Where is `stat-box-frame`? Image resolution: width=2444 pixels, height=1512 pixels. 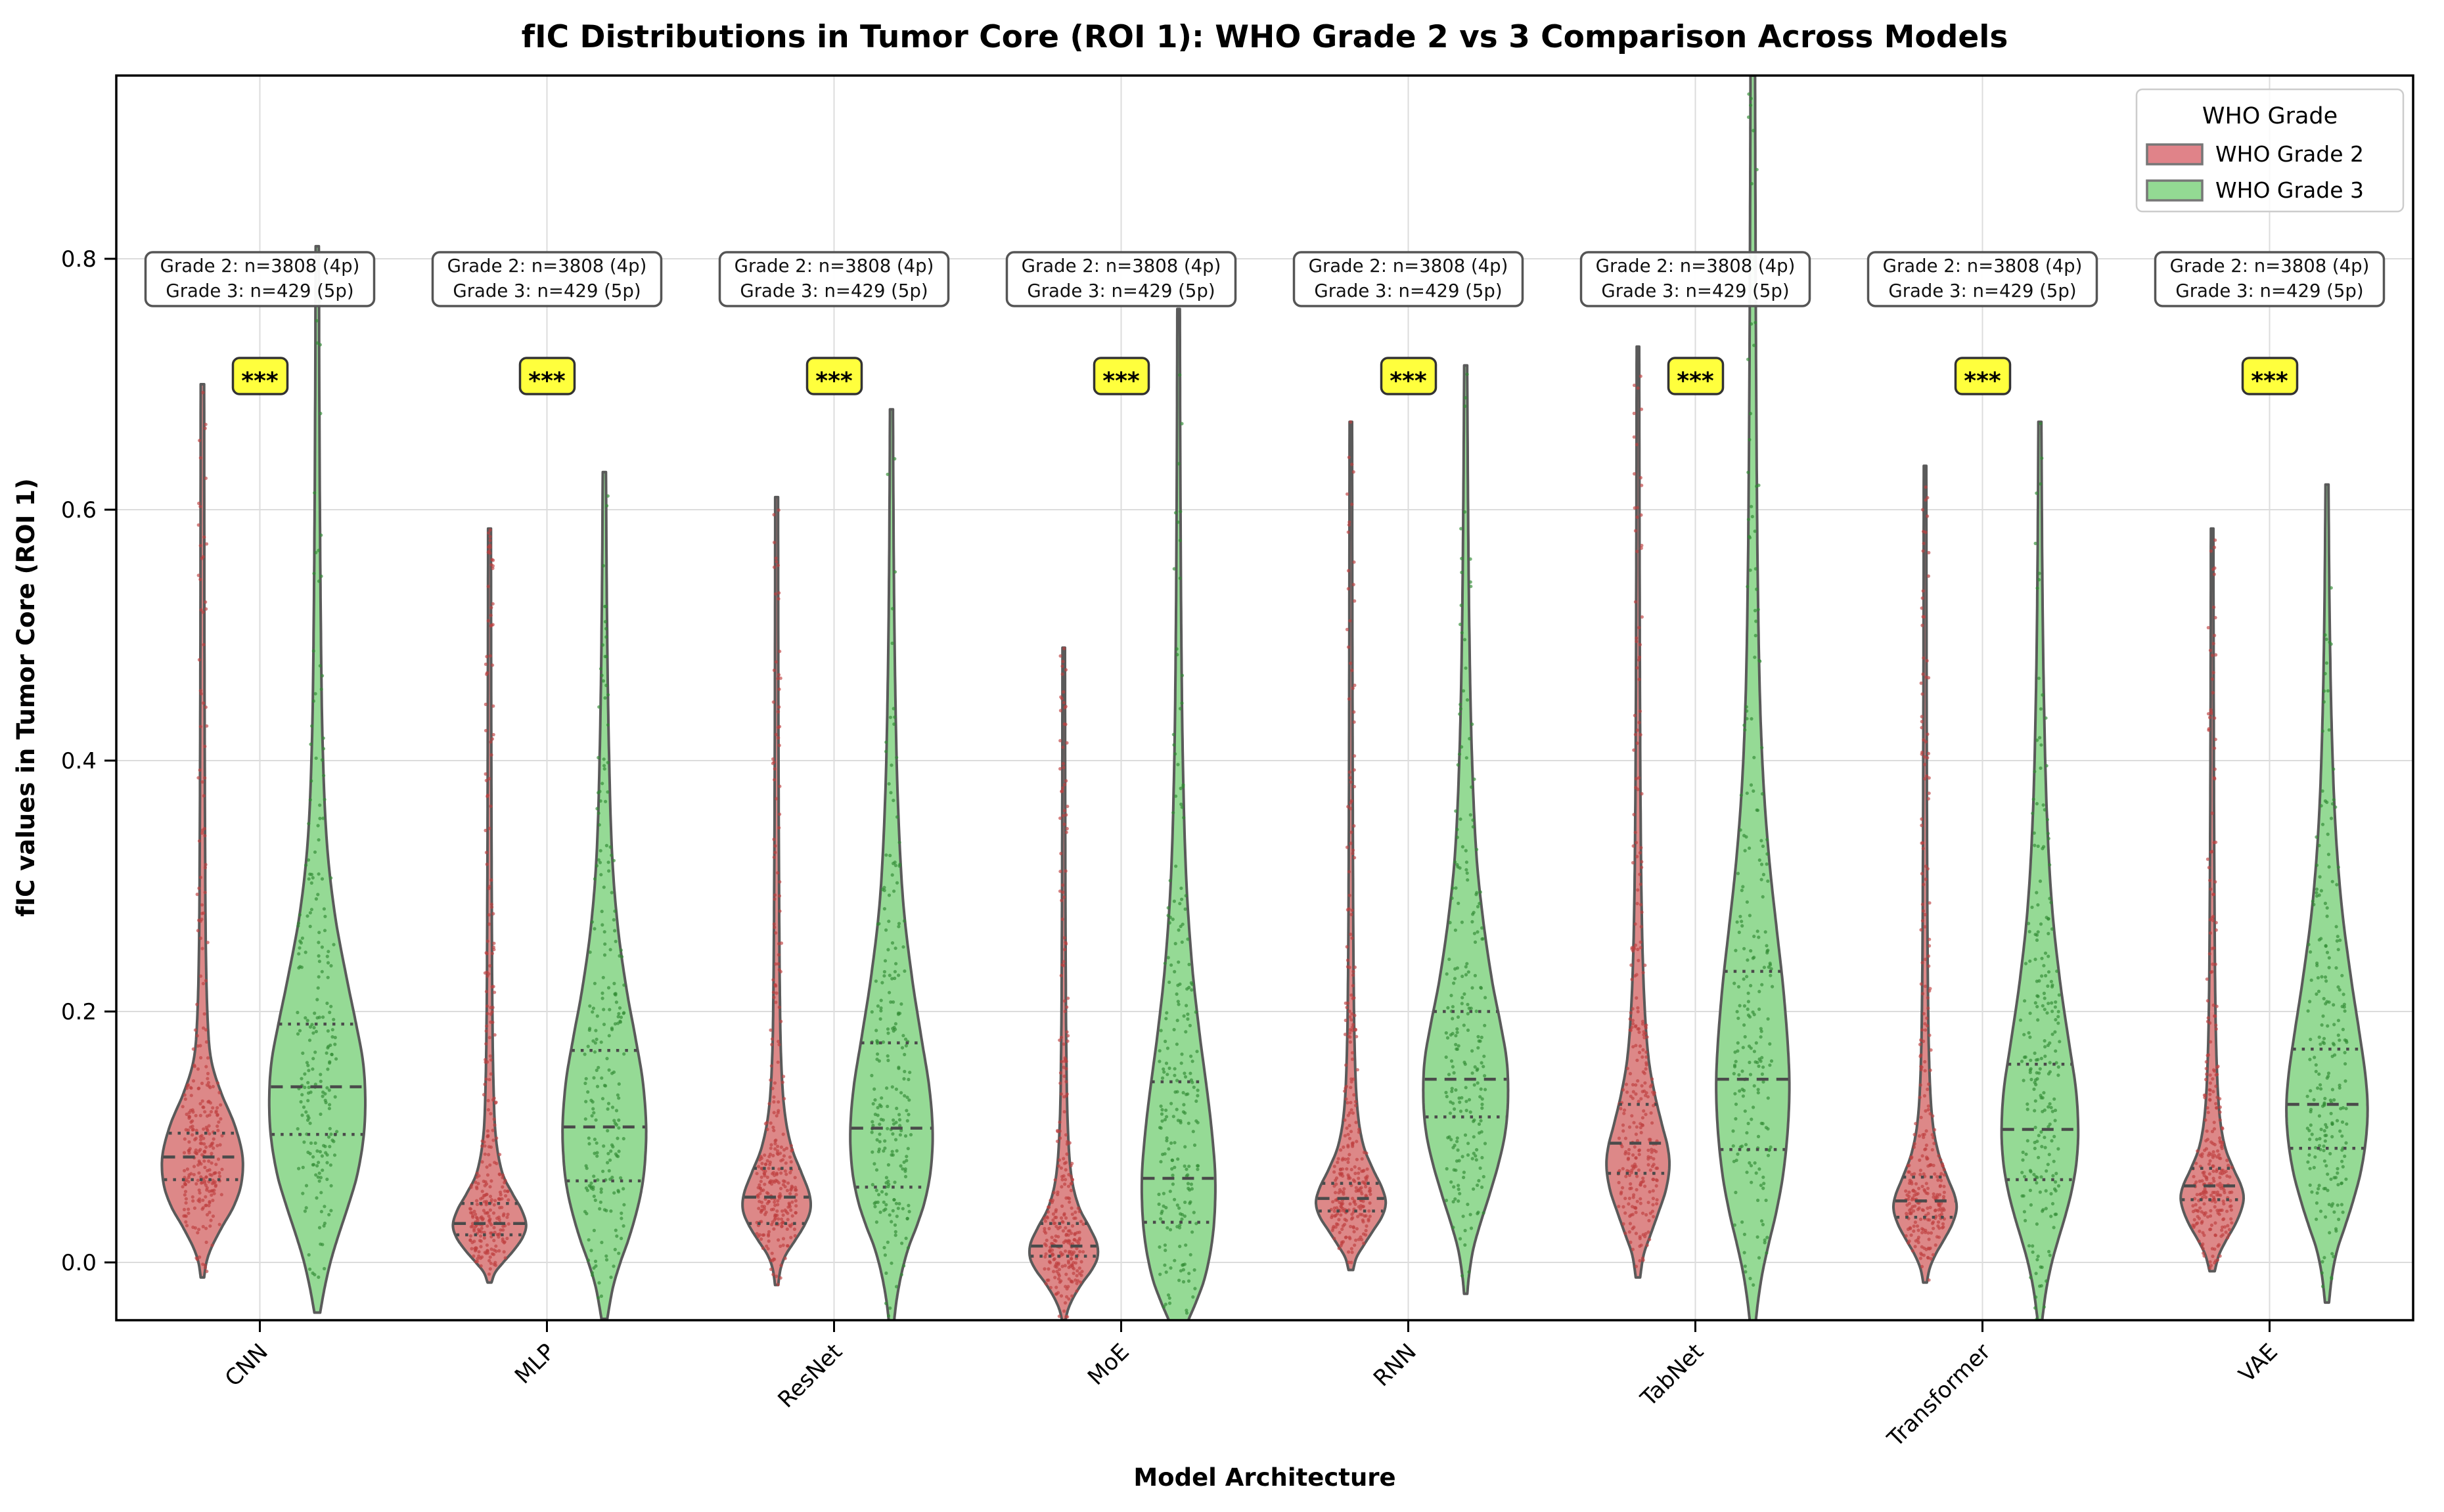 stat-box-frame is located at coordinates (1695, 279).